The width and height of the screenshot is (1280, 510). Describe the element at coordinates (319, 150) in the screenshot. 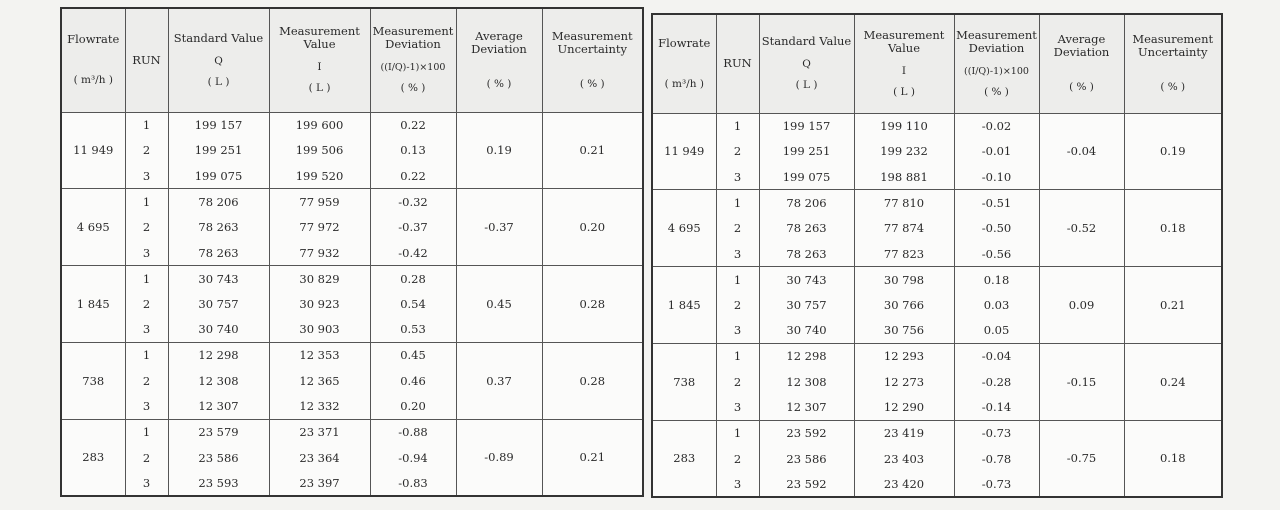

I see `measurement-value-cell: 199 506` at that location.